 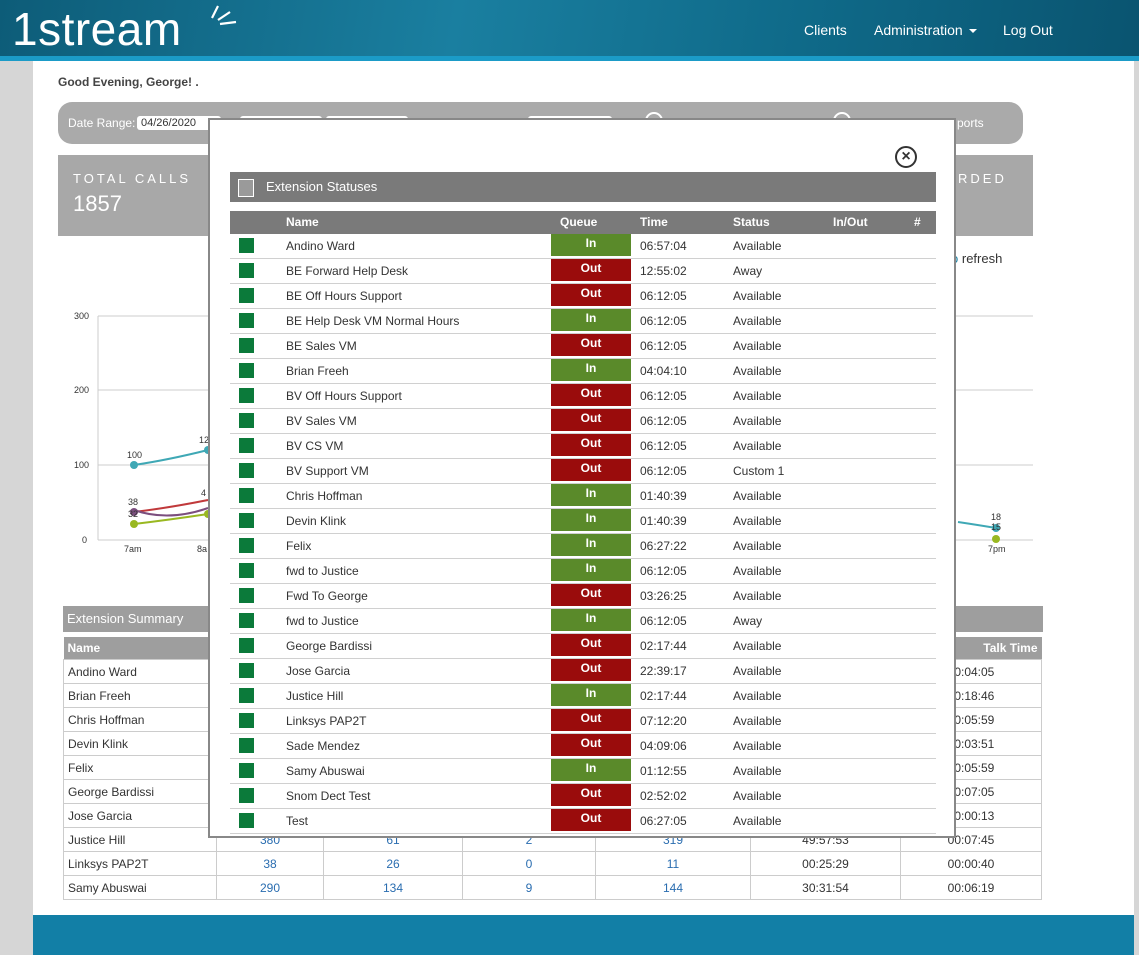 What do you see at coordinates (270, 863) in the screenshot?
I see `summary-cell: 38` at bounding box center [270, 863].